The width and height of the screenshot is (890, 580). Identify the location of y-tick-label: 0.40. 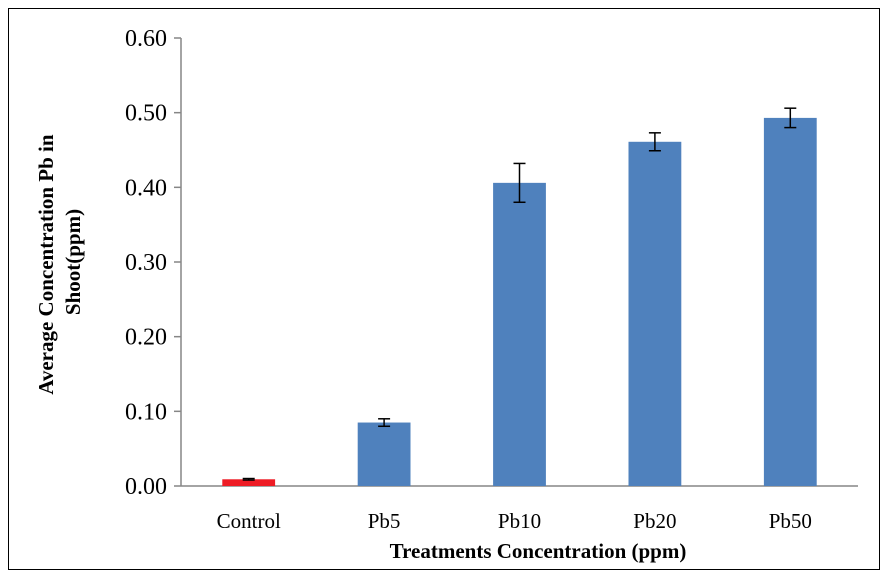
(146, 188).